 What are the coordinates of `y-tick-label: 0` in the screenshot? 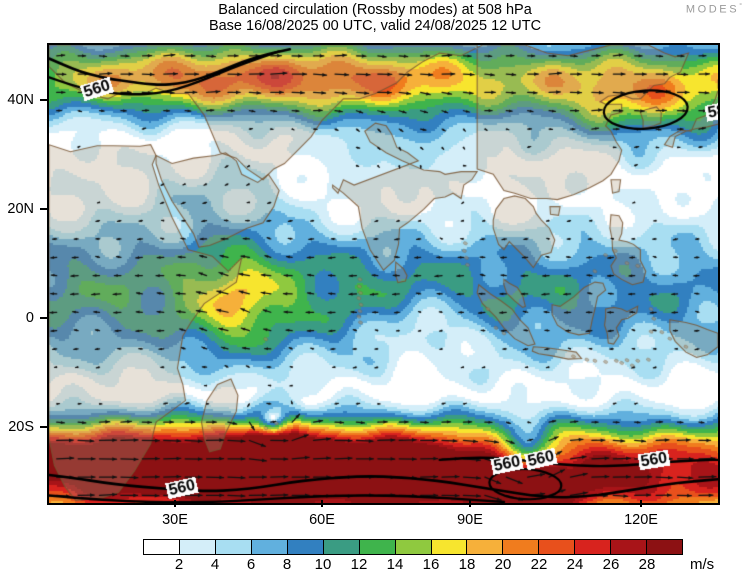 It's located at (29, 318).